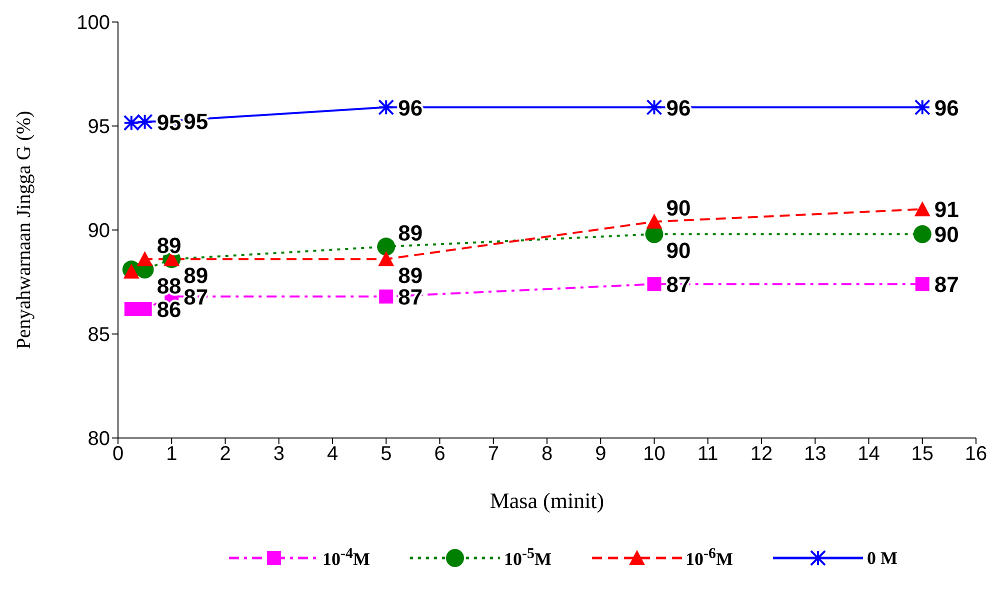 The width and height of the screenshot is (998, 604). What do you see at coordinates (493, 454) in the screenshot?
I see `x-tick-label: 7` at bounding box center [493, 454].